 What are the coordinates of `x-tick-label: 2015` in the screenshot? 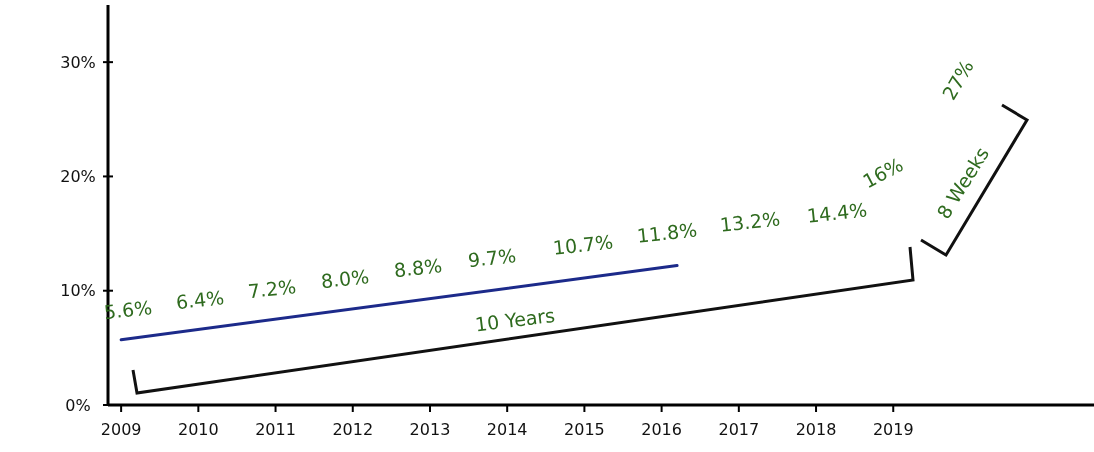 It's located at (584, 429).